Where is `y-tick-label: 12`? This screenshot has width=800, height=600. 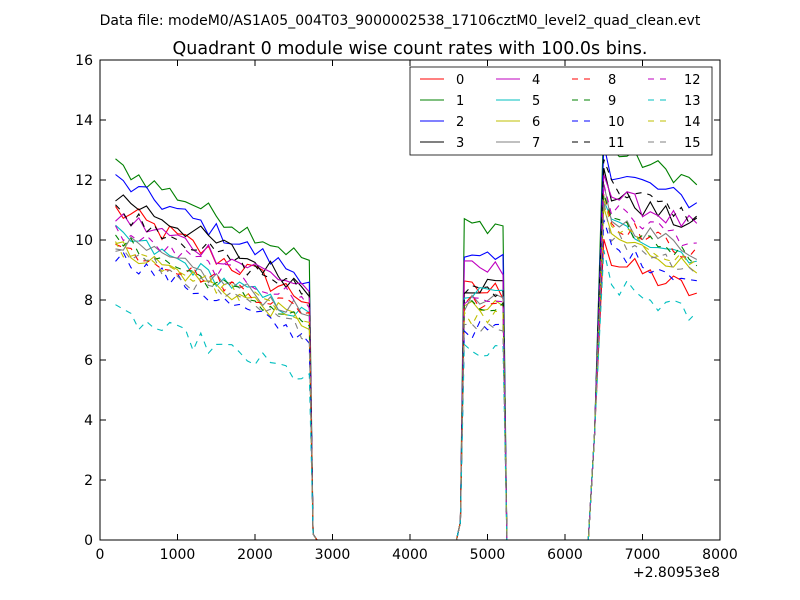
y-tick-label: 12 is located at coordinates (84, 181).